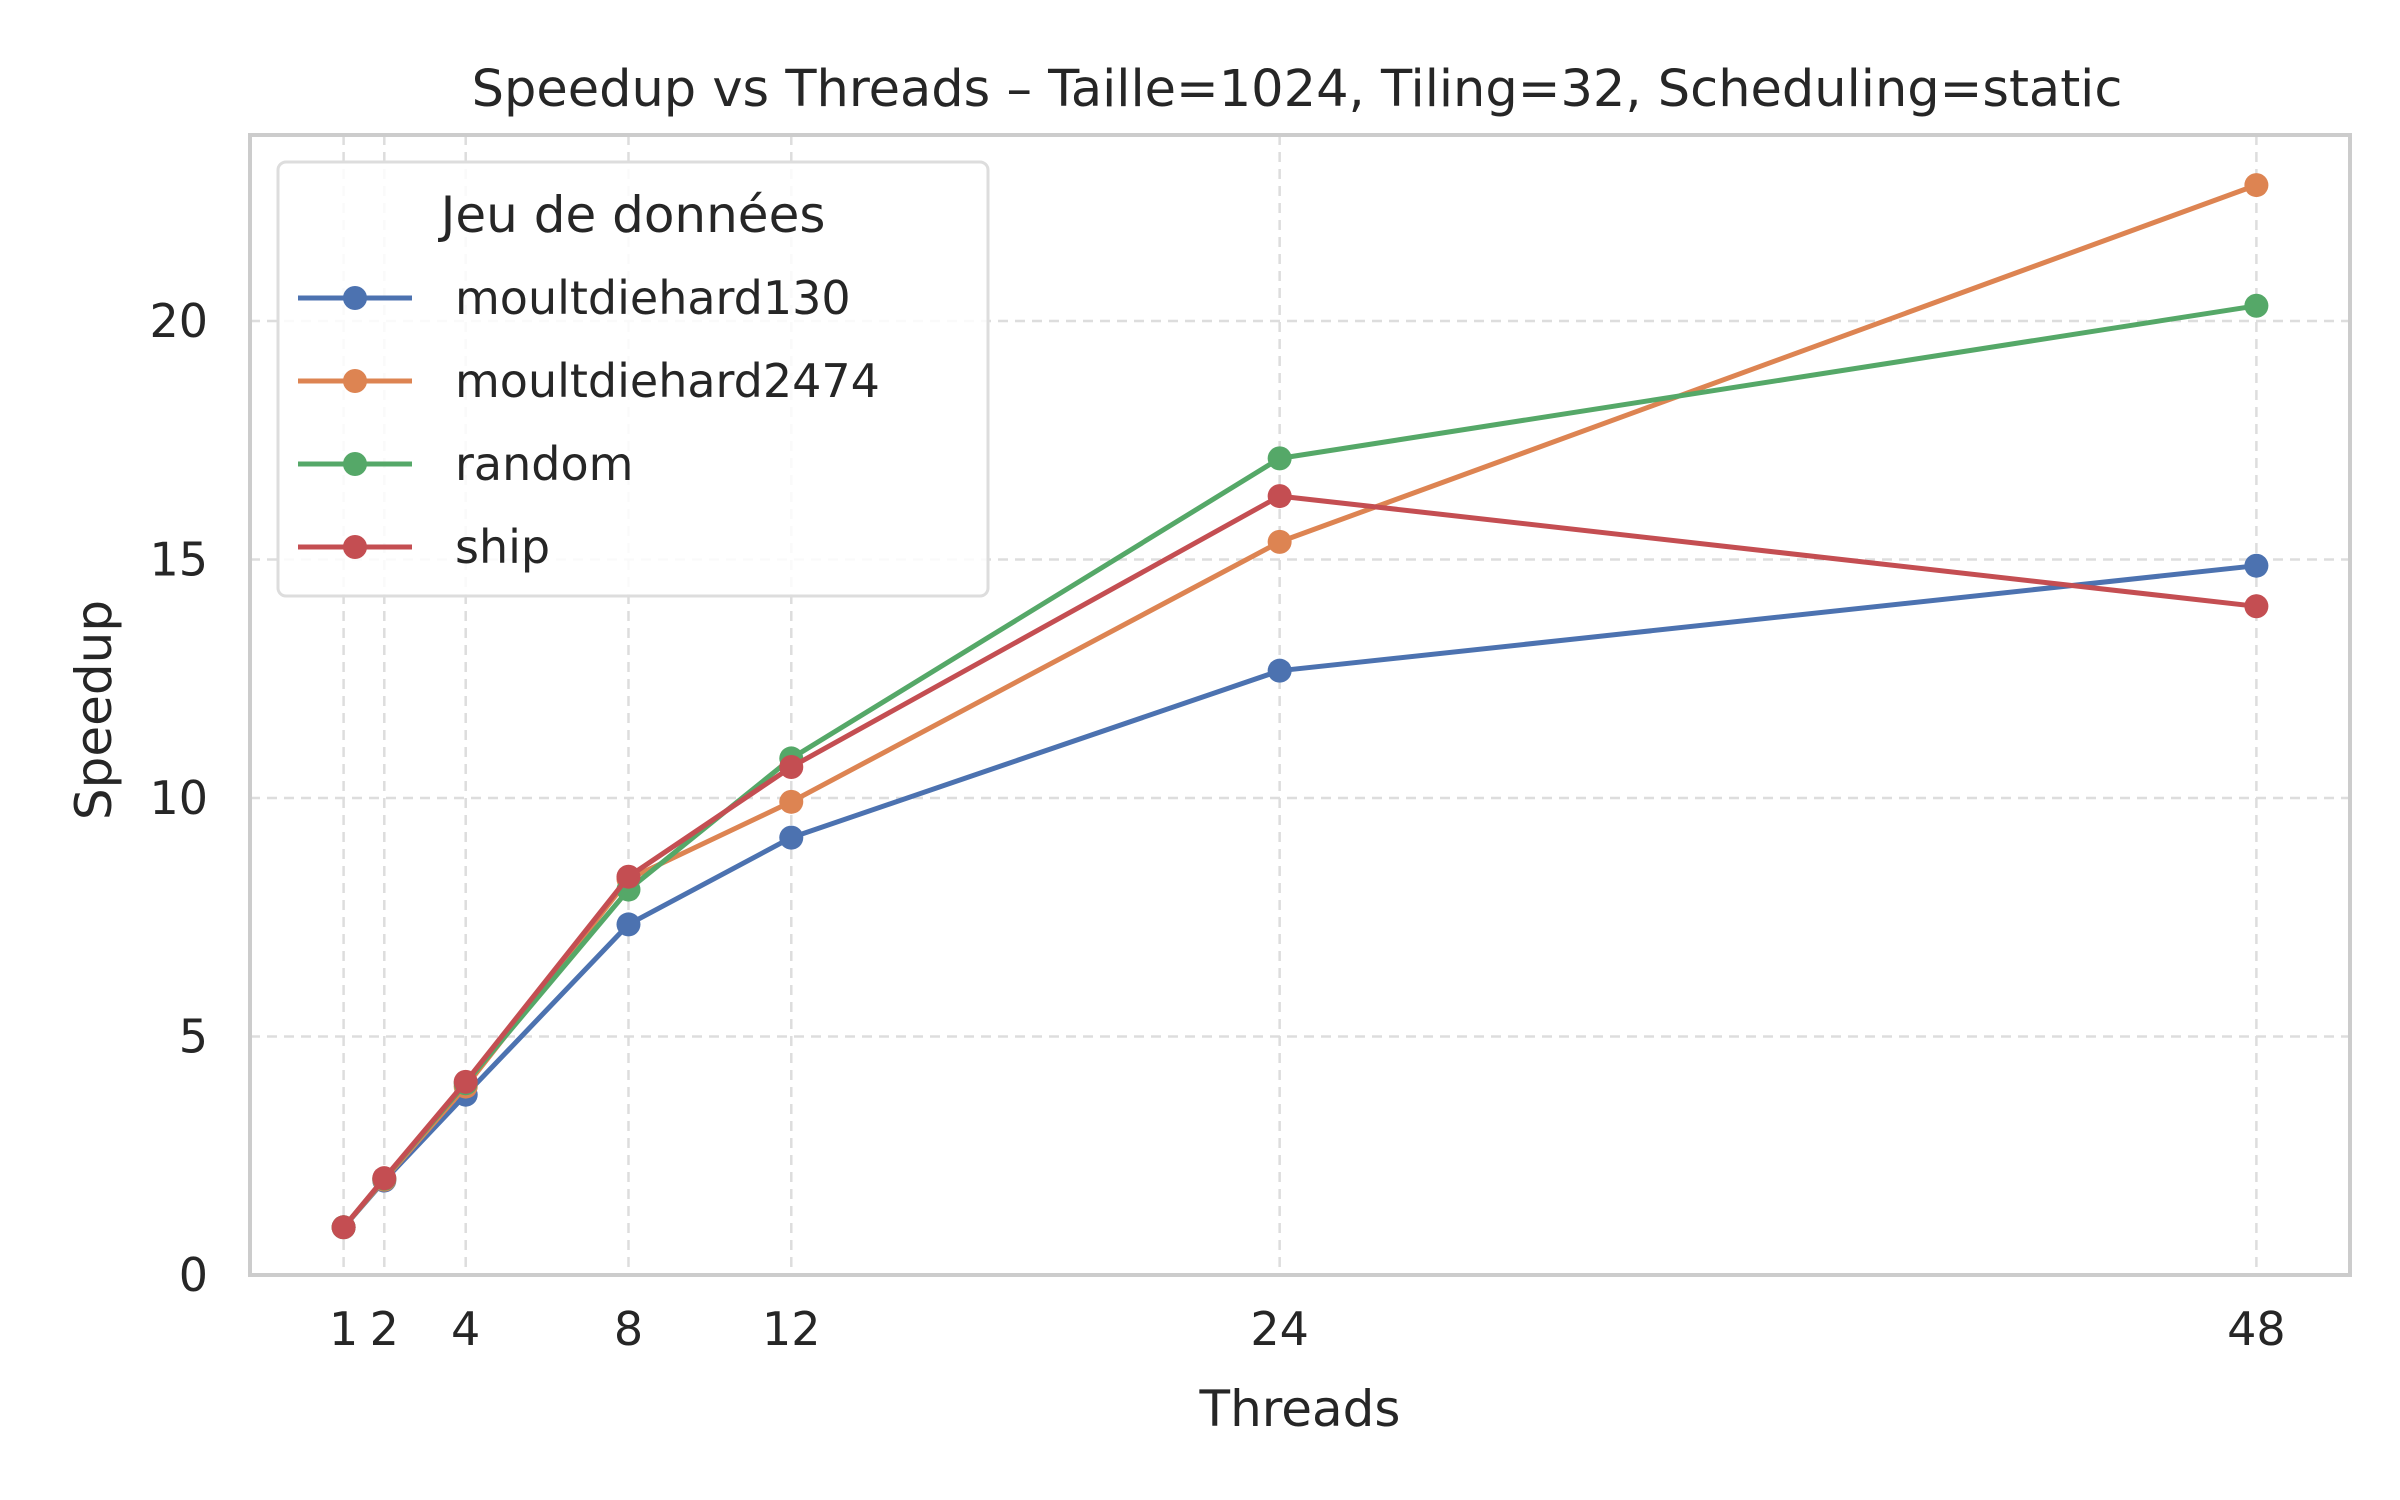 The image size is (2400, 1500). What do you see at coordinates (502, 547) in the screenshot?
I see `legend-label: ship` at bounding box center [502, 547].